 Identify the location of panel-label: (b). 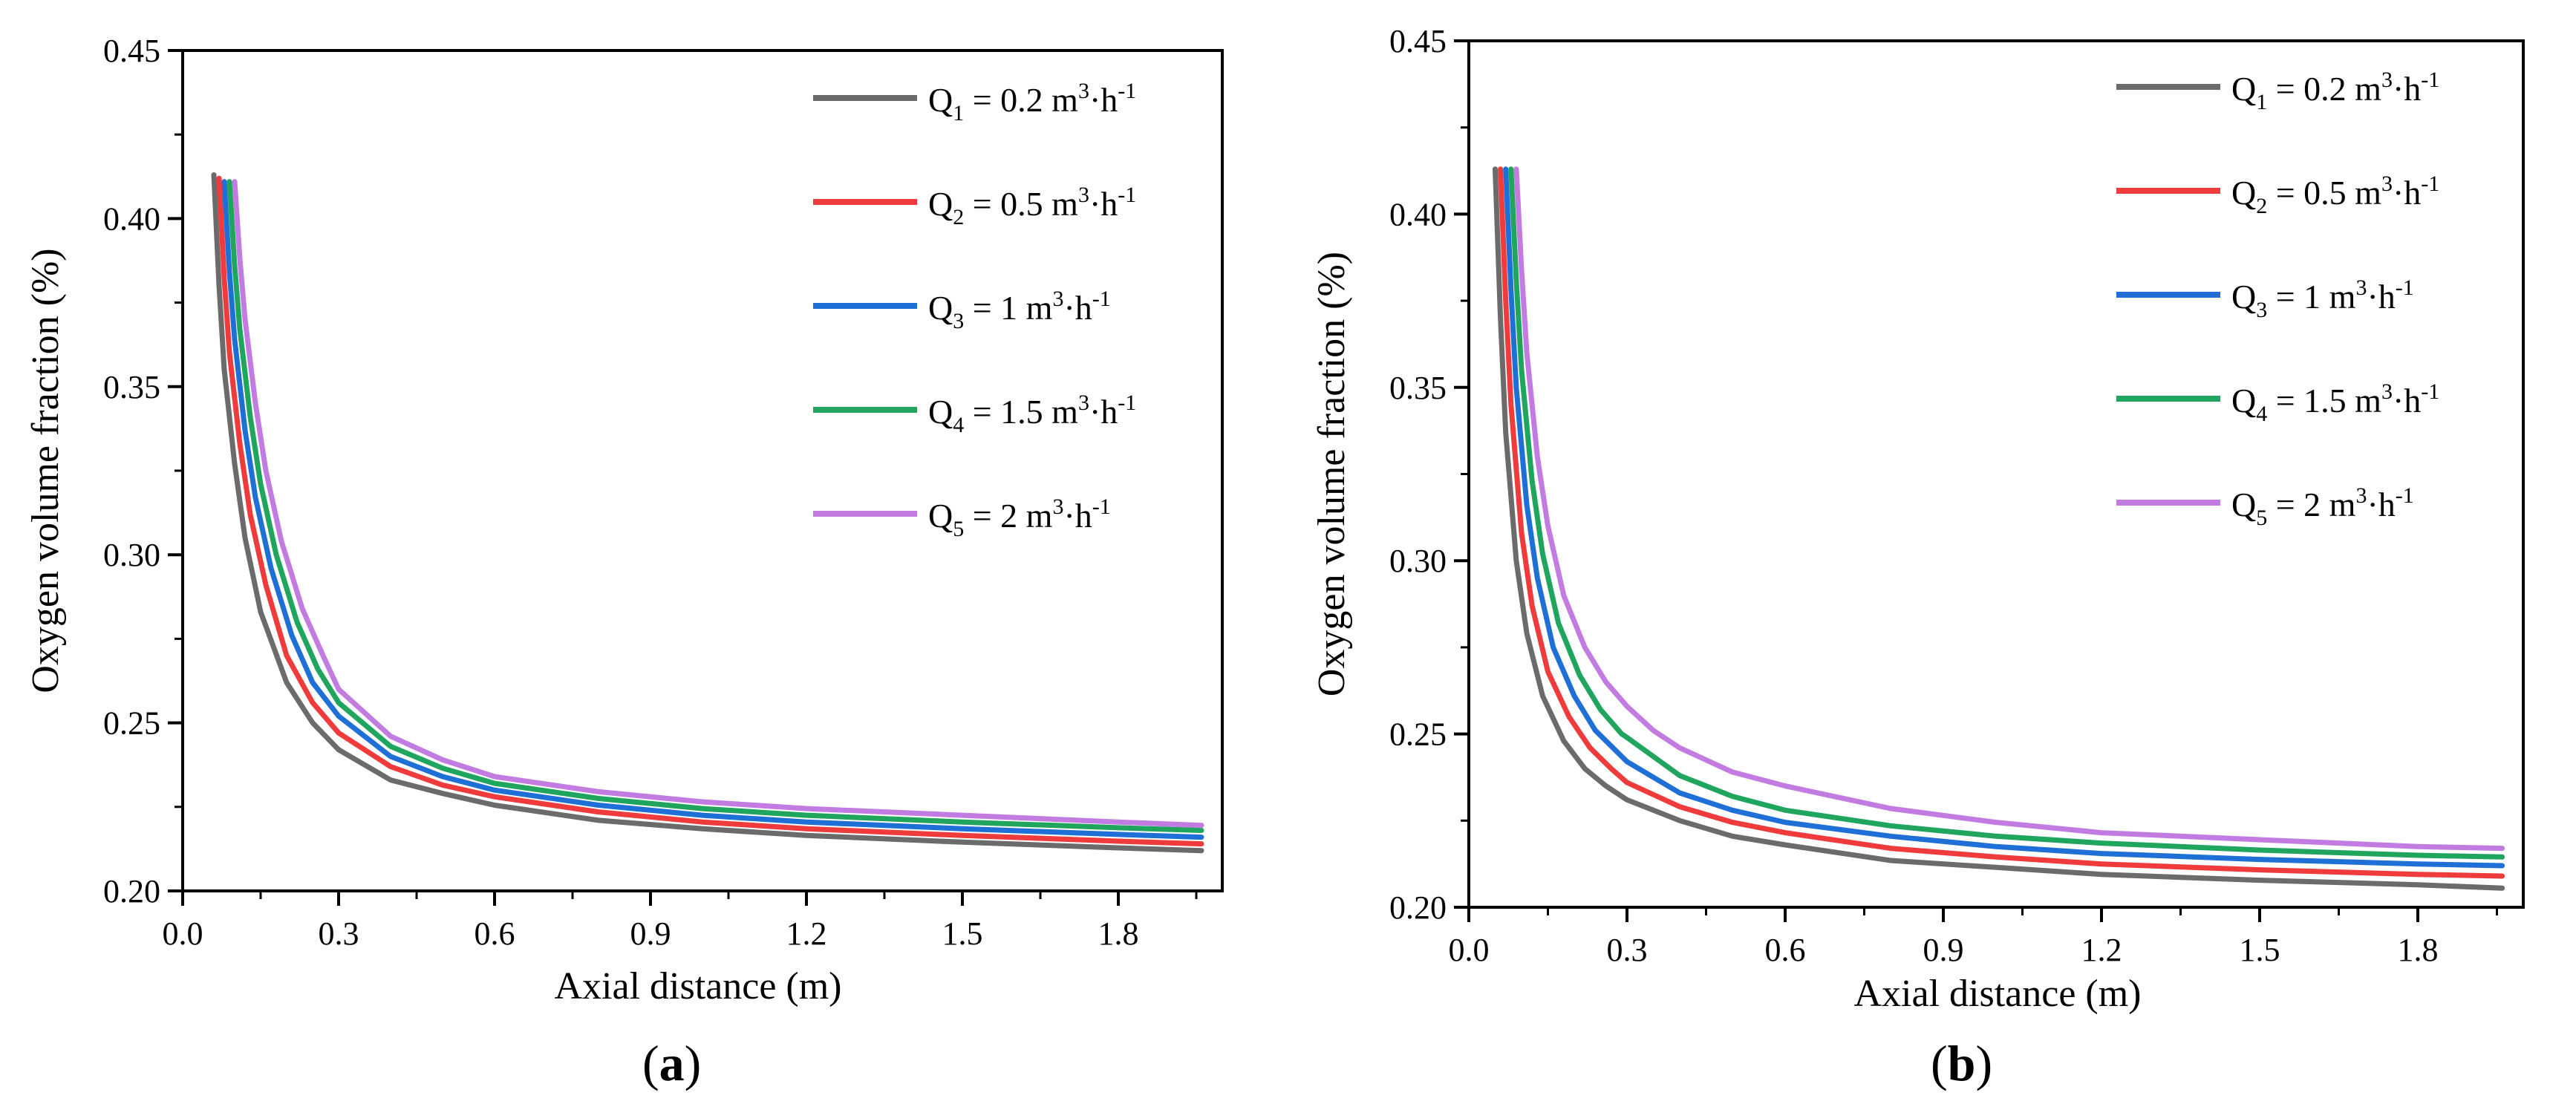
(1961, 1063).